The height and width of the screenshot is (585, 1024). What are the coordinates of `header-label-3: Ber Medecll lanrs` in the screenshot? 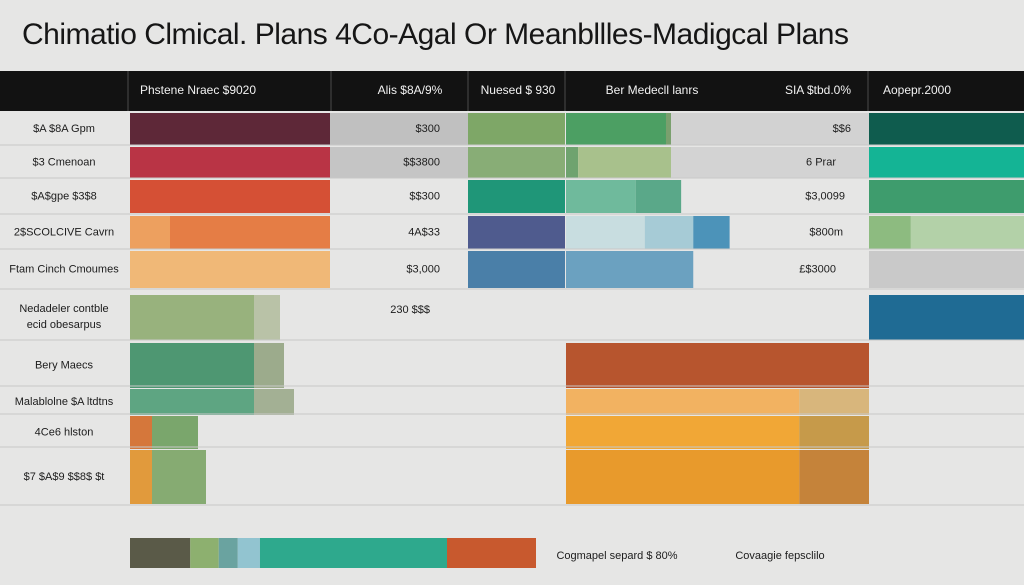 It's located at (652, 90).